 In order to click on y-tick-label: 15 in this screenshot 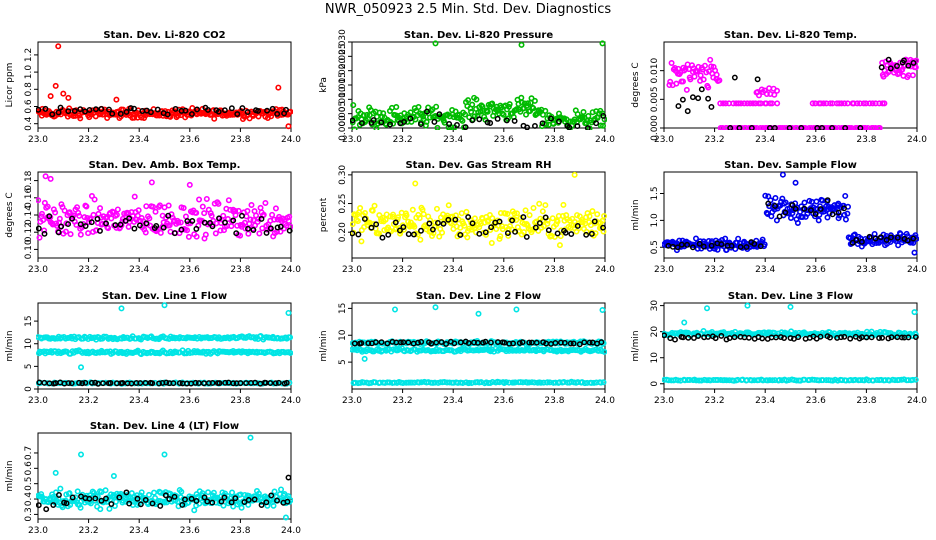, I will do `click(343, 308)`.